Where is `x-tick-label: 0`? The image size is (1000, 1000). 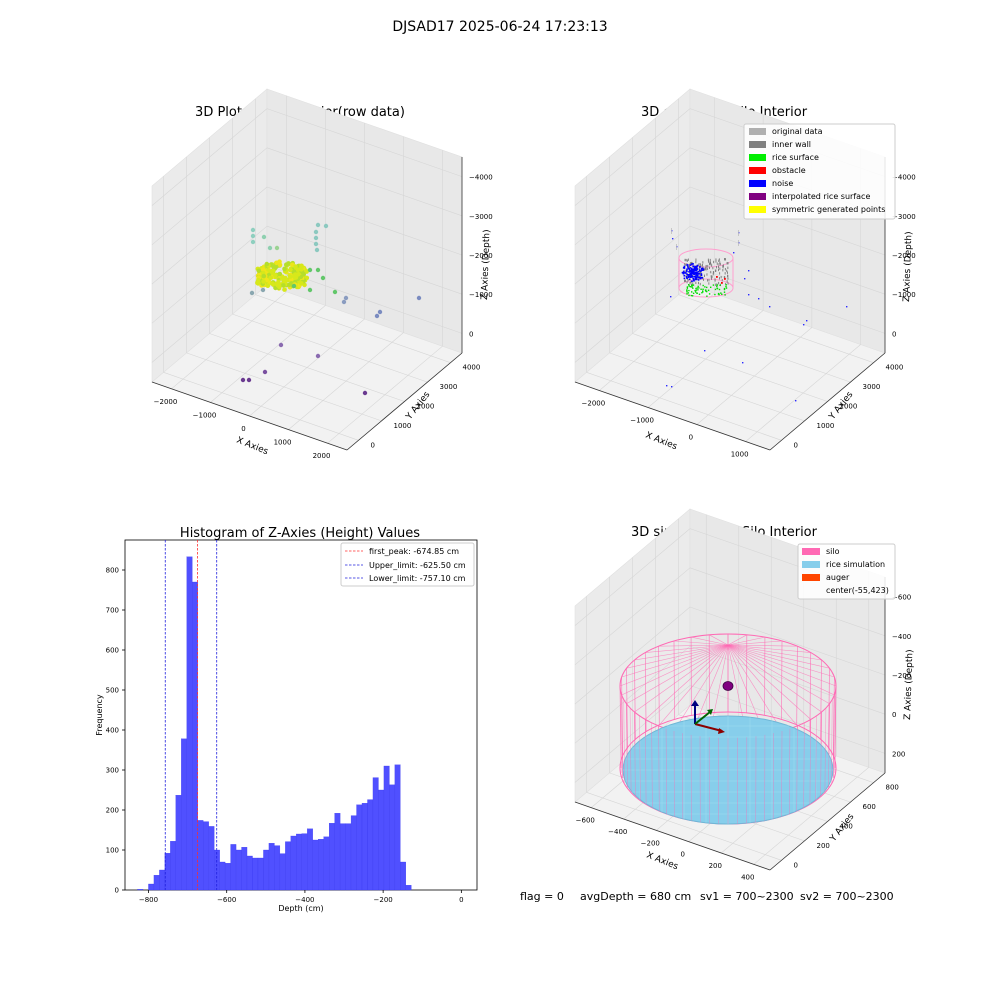 x-tick-label: 0 is located at coordinates (243, 429).